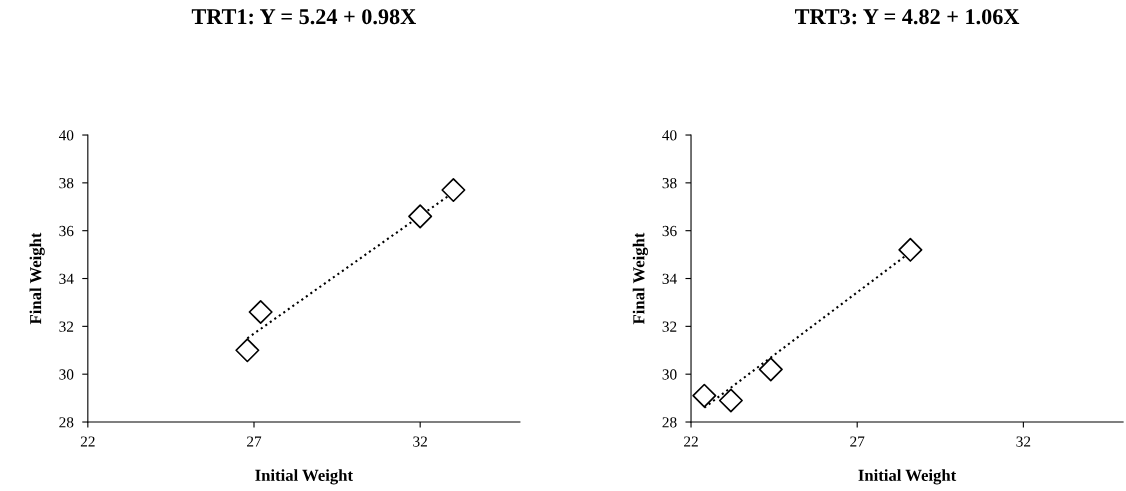  What do you see at coordinates (907, 17) in the screenshot?
I see `chart-title: TRT3: Y = 4.82 + 1.06X` at bounding box center [907, 17].